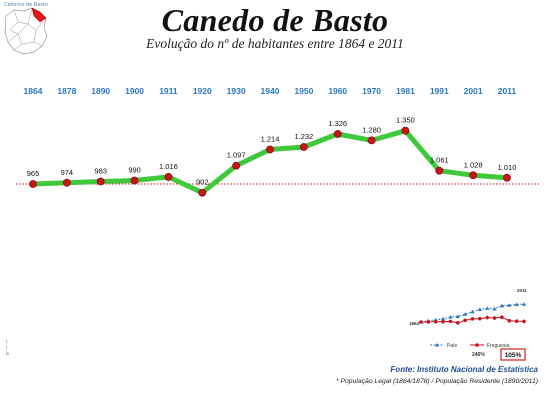  I want to click on value-label: 1.350, so click(405, 120).